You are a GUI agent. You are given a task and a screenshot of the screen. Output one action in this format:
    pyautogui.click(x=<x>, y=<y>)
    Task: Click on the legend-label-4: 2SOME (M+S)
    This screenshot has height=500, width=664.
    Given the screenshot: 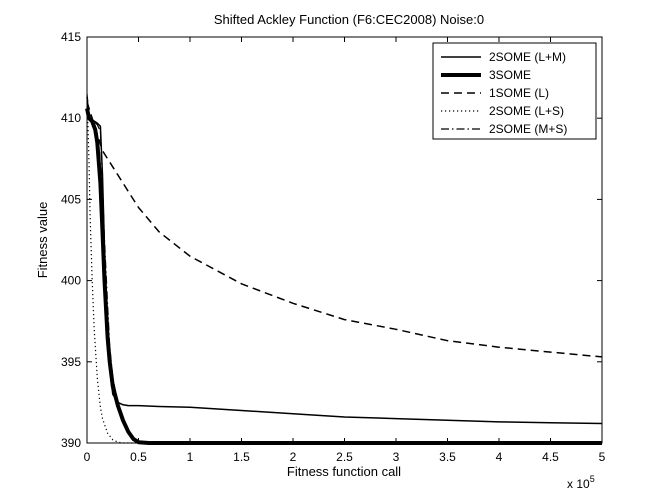 What is the action you would take?
    pyautogui.click(x=528, y=129)
    